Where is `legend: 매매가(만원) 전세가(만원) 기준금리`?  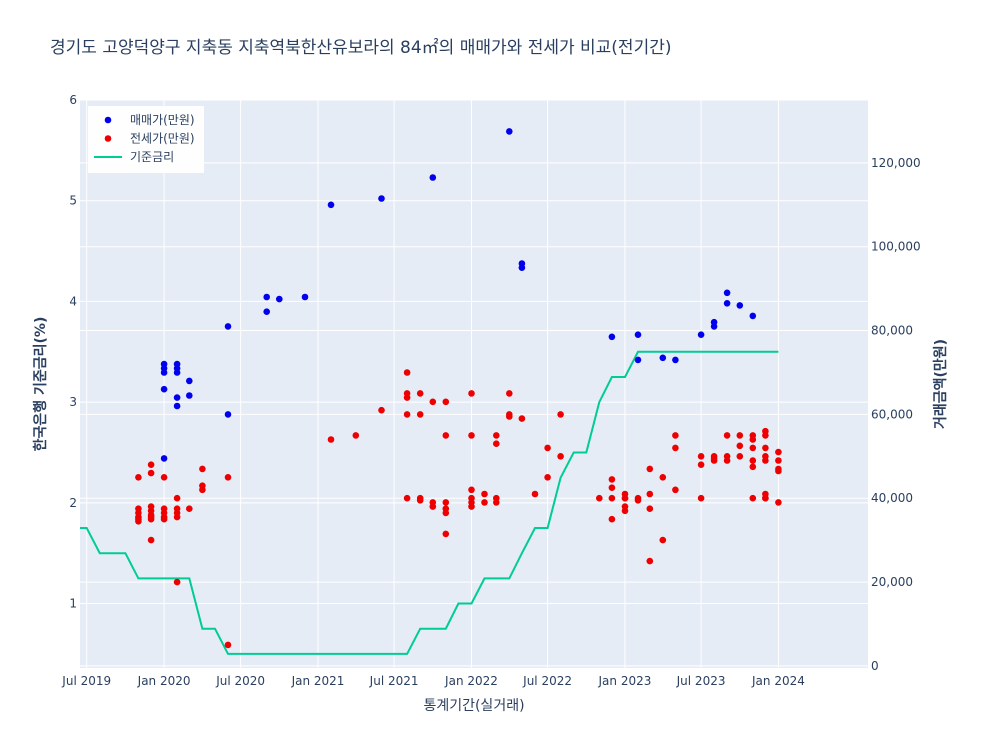 legend: 매매가(만원) 전세가(만원) 기준금리 is located at coordinates (146, 139).